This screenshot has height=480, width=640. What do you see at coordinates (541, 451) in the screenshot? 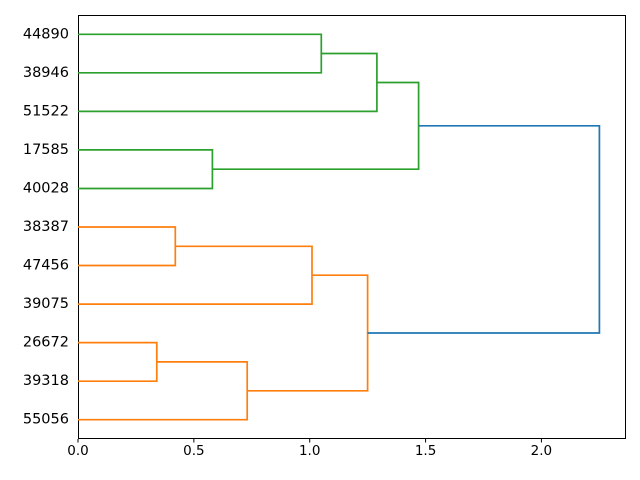
I see `x-tick-label-2.0: 2.0` at bounding box center [541, 451].